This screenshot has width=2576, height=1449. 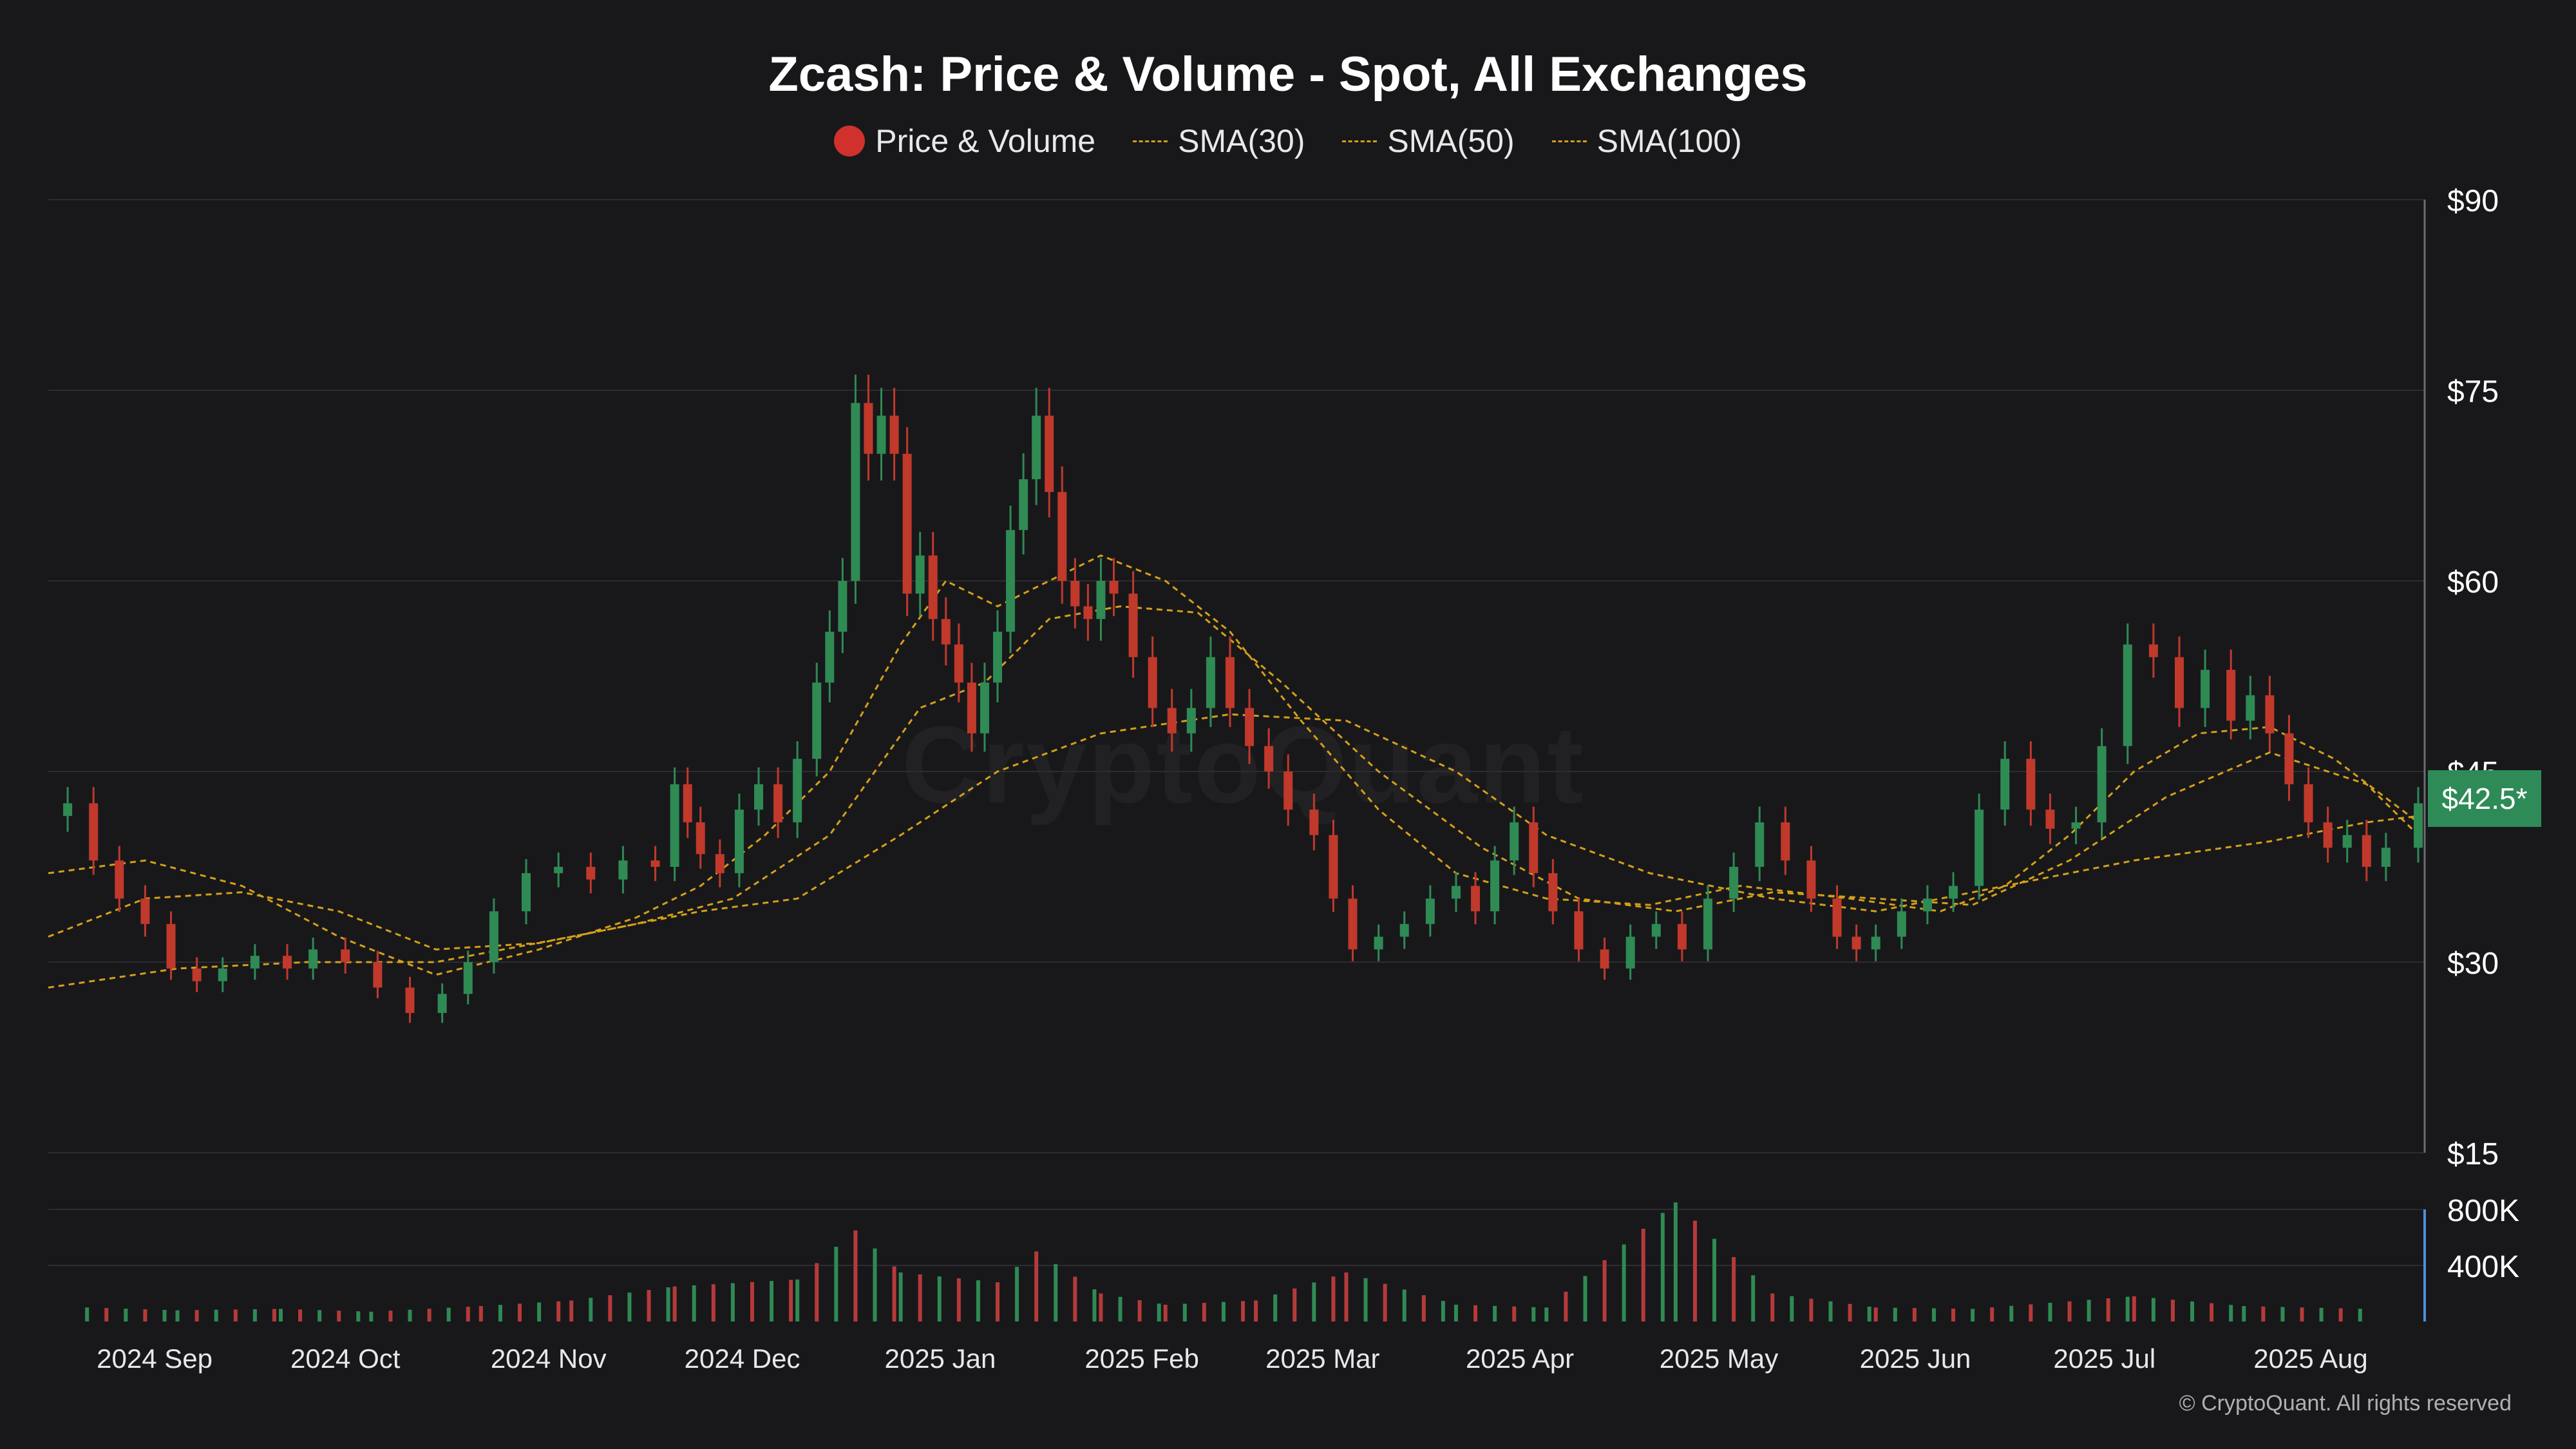 I want to click on x-tick-label: 2025 Jul, so click(x=2104, y=1358).